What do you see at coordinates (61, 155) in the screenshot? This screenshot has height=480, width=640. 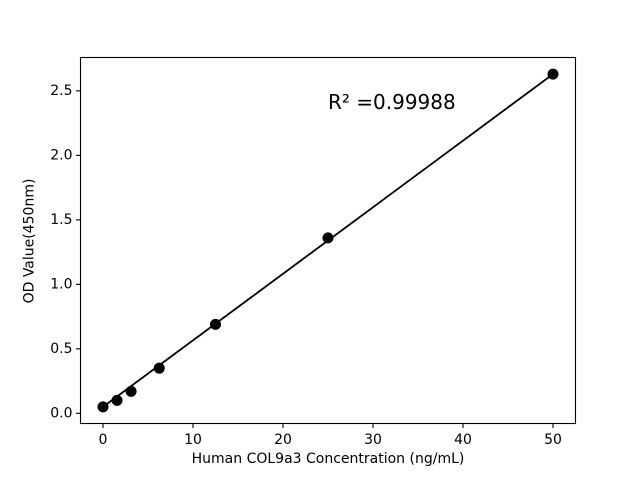 I see `y-tick-label: 2.0` at bounding box center [61, 155].